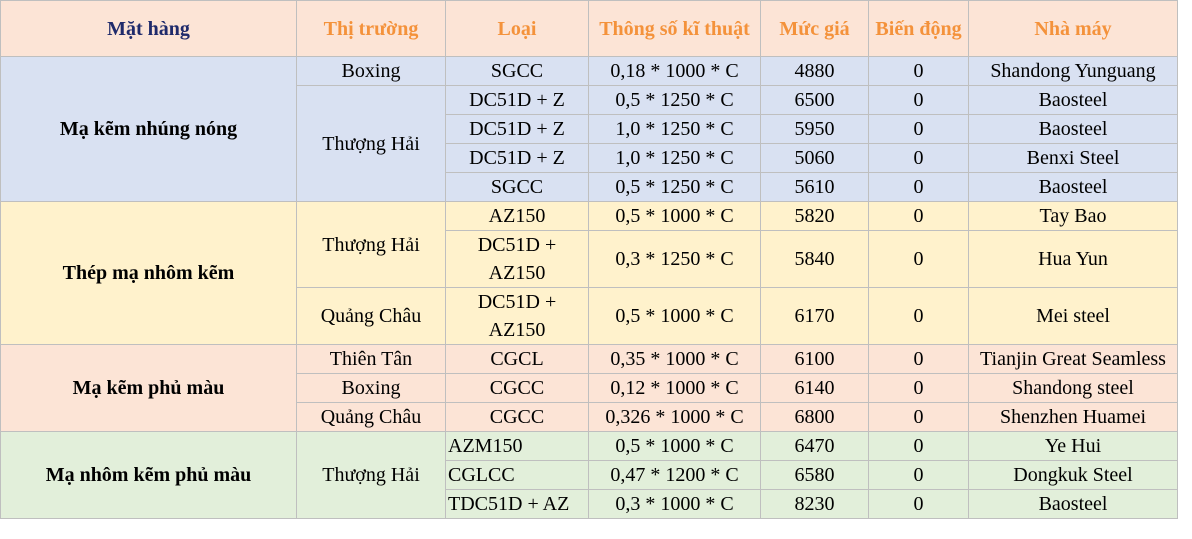  Describe the element at coordinates (371, 359) in the screenshot. I see `market-cell: Thiên Tân` at that location.